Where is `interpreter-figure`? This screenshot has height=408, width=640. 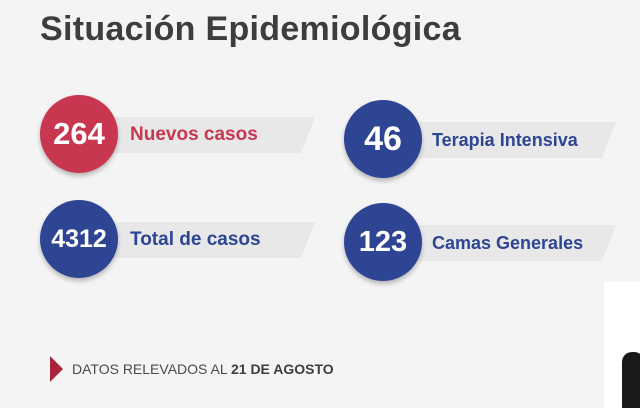
interpreter-figure is located at coordinates (631, 380).